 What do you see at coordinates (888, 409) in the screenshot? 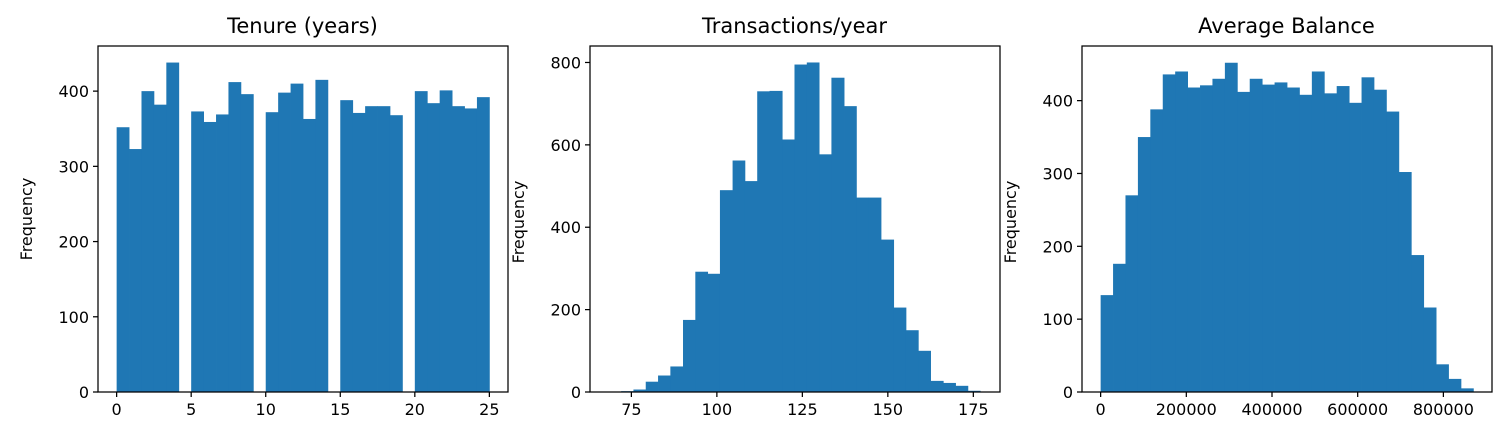
I see `x-tick-label: 150` at bounding box center [888, 409].